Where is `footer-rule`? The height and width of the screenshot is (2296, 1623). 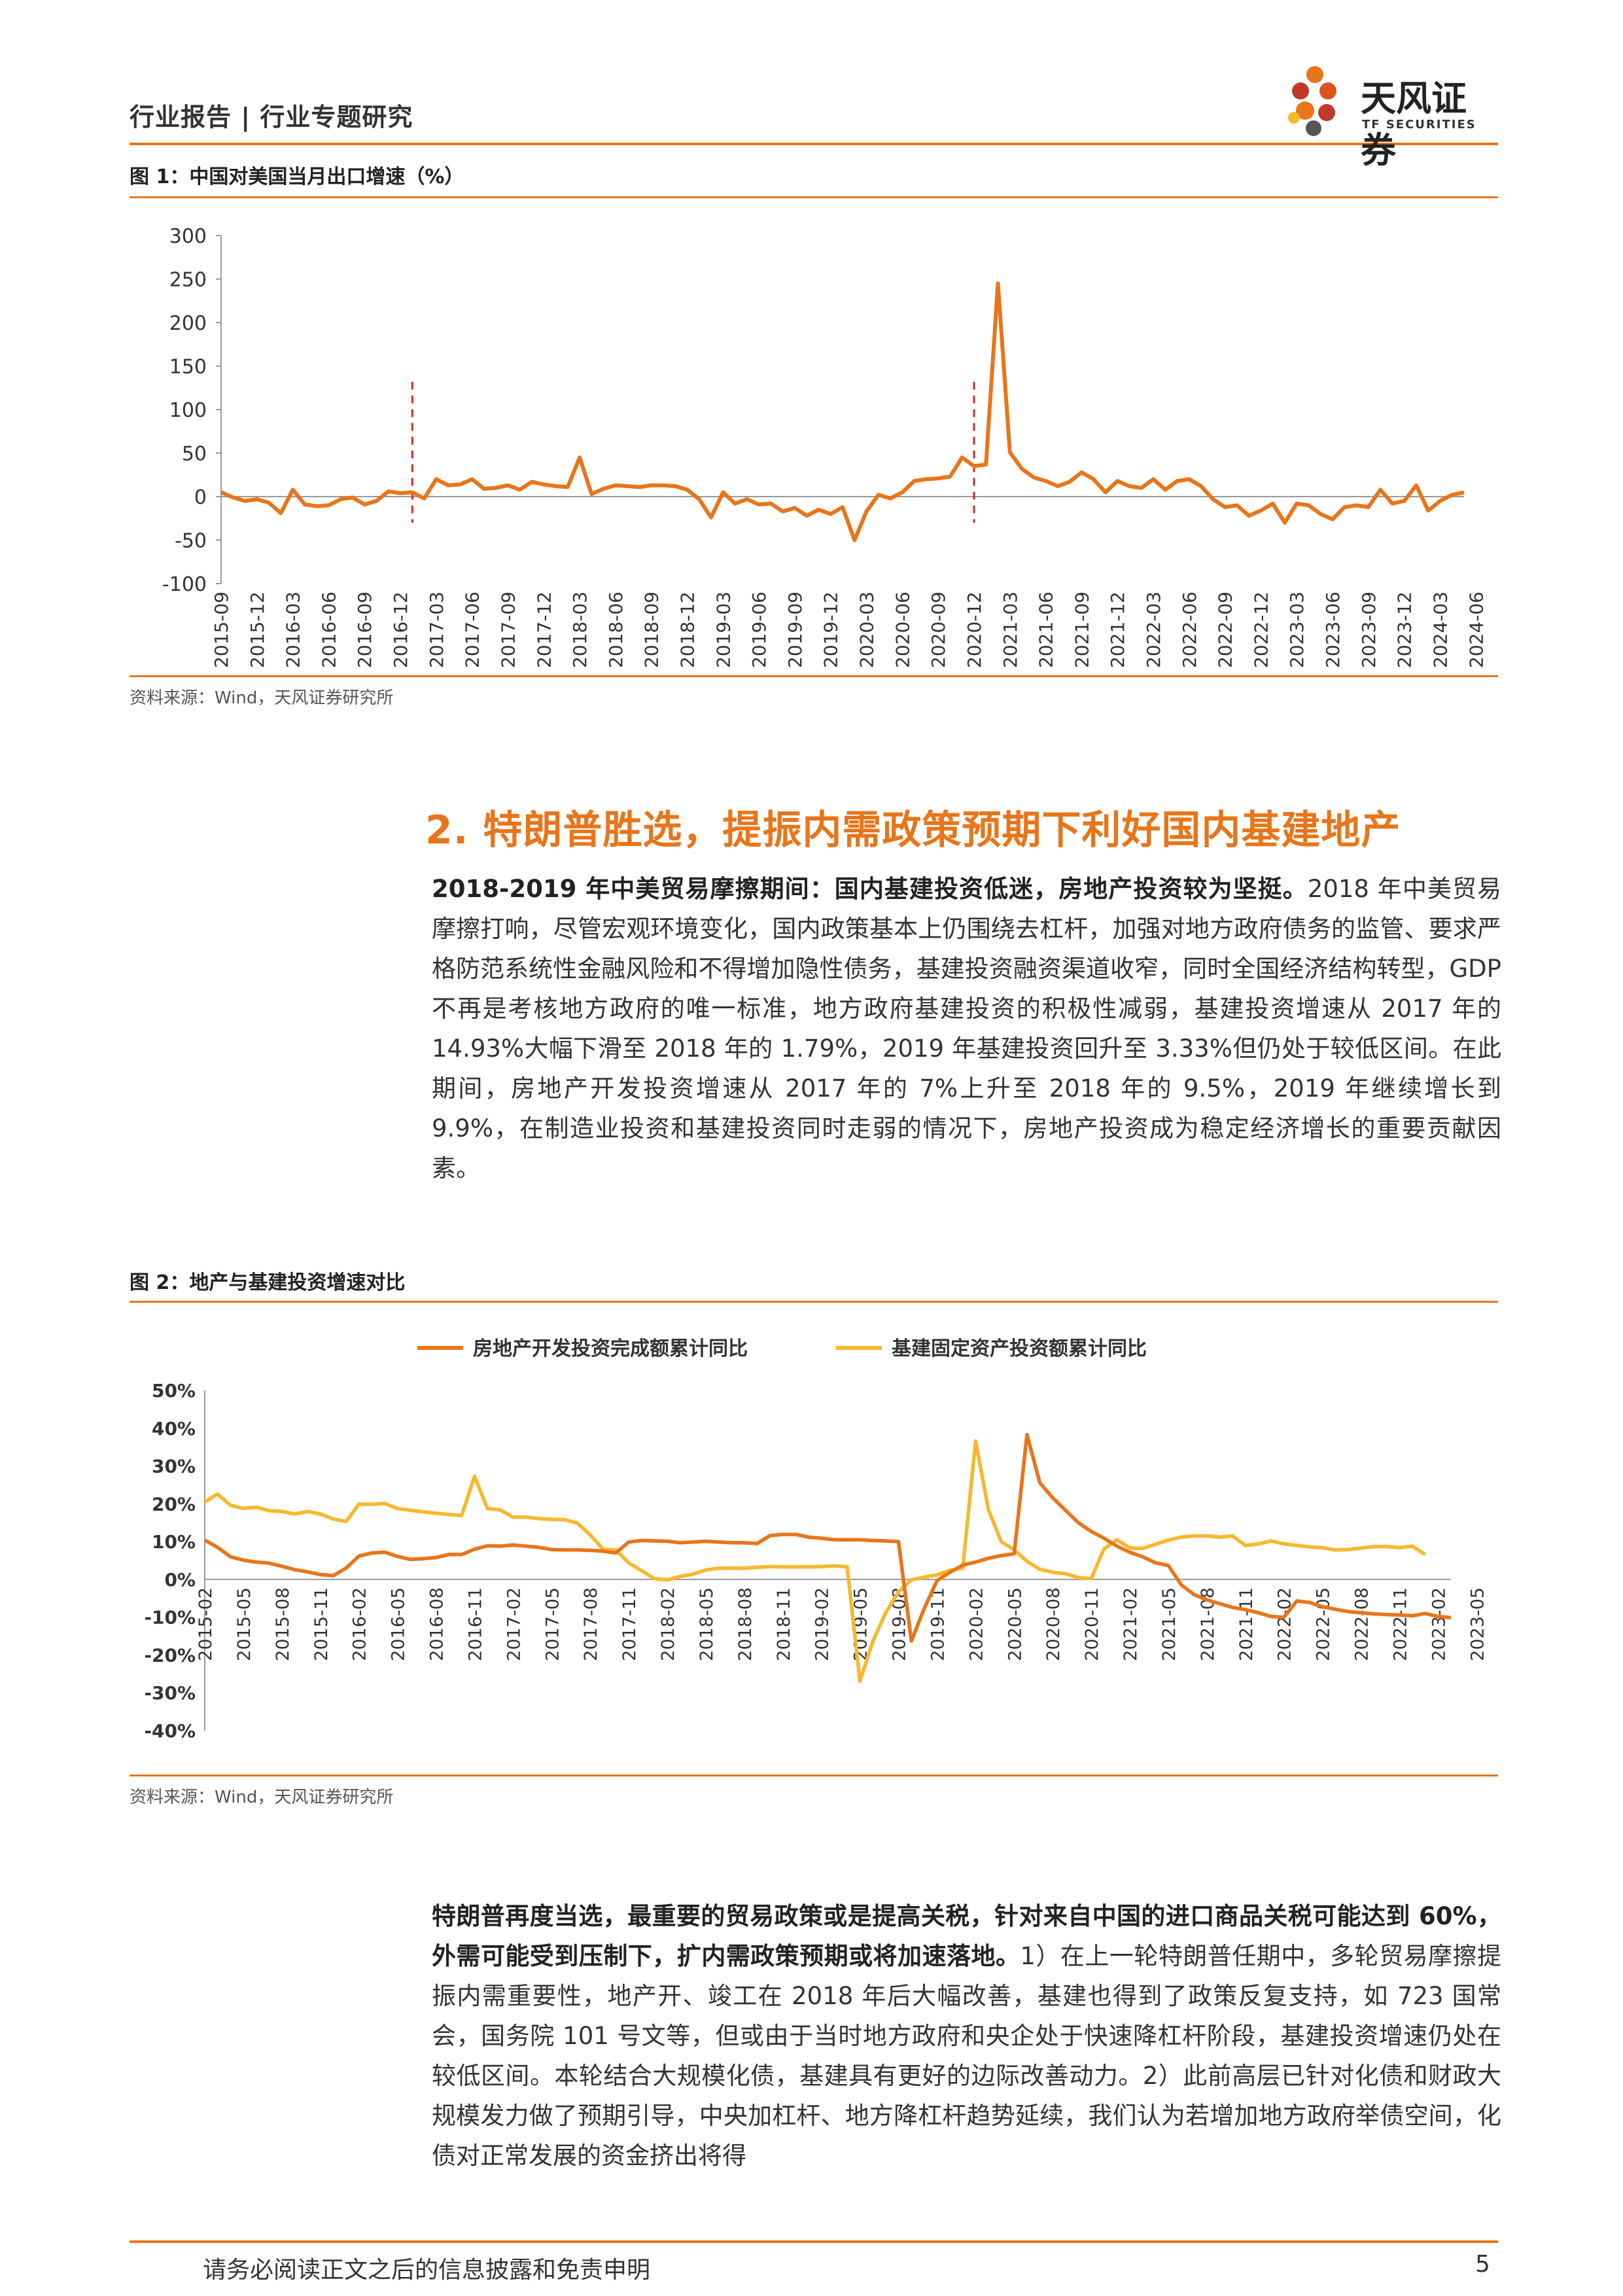 footer-rule is located at coordinates (814, 2241).